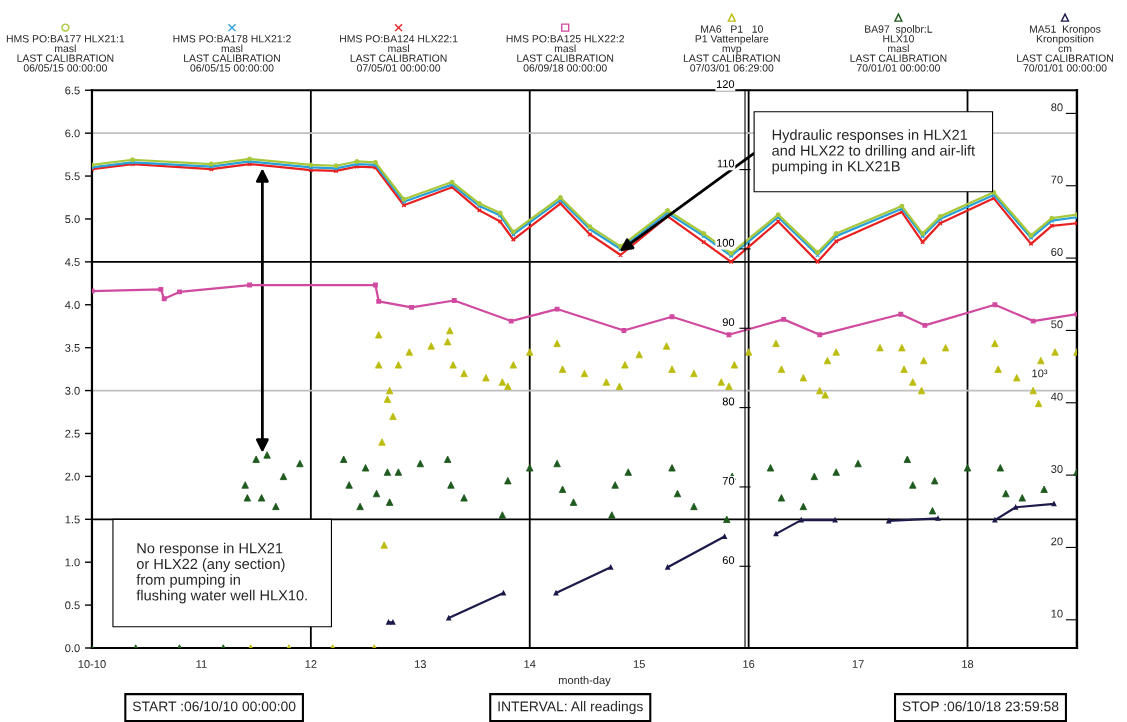 Image resolution: width=1127 pixels, height=722 pixels. I want to click on legend-label: HMS PO:BA178 HLX21:2 masl LAST CALIBRATION 06/05/15 00:00:00, so click(232, 53).